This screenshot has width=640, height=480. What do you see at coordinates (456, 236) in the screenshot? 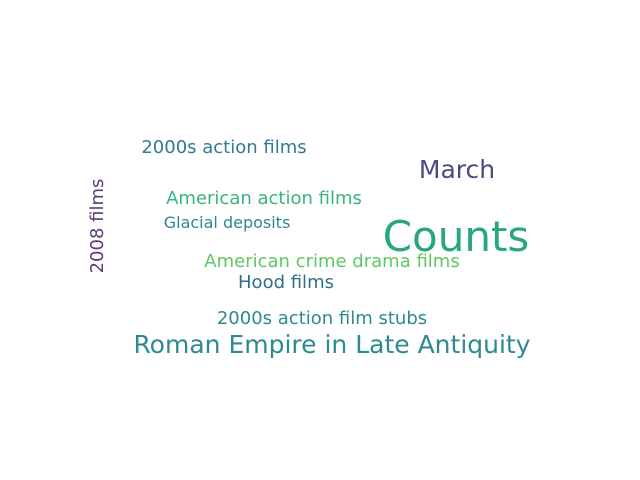
I see `word-counts: Counts` at bounding box center [456, 236].